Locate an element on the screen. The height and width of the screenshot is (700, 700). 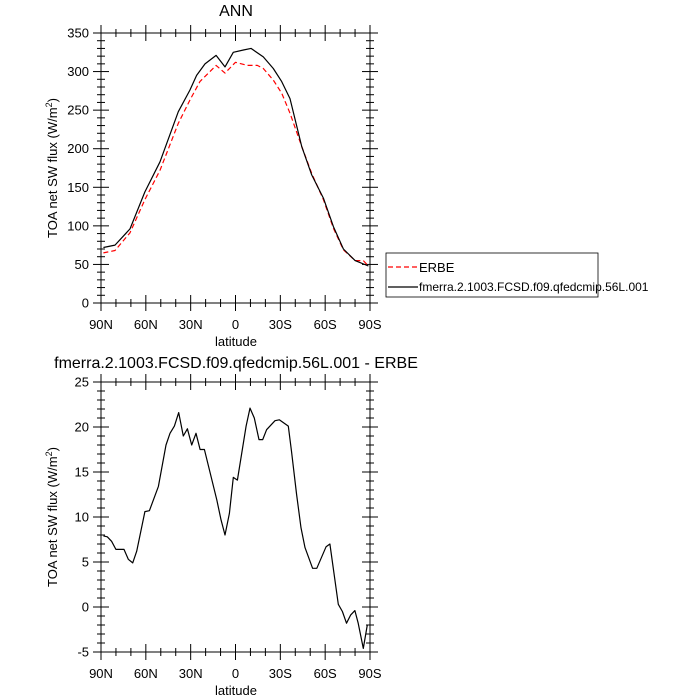
top-chart-title: ANN is located at coordinates (236, 11).